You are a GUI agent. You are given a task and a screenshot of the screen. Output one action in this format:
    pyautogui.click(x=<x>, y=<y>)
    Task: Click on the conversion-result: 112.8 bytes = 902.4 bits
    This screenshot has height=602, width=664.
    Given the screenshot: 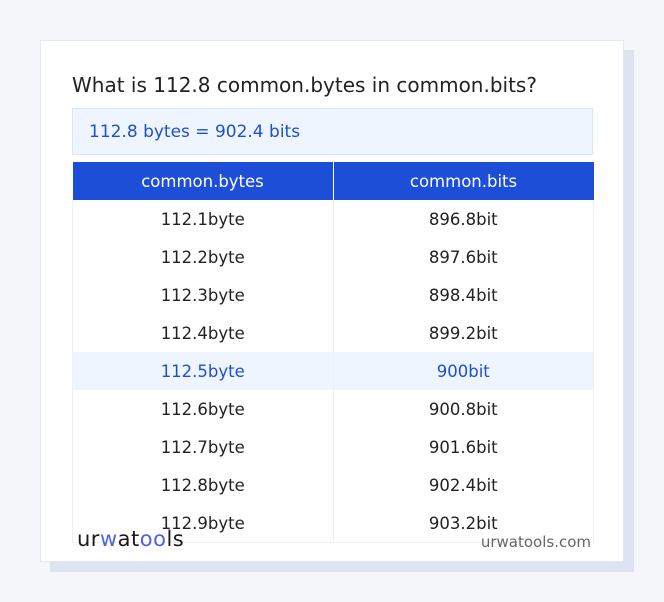 What is the action you would take?
    pyautogui.click(x=332, y=131)
    